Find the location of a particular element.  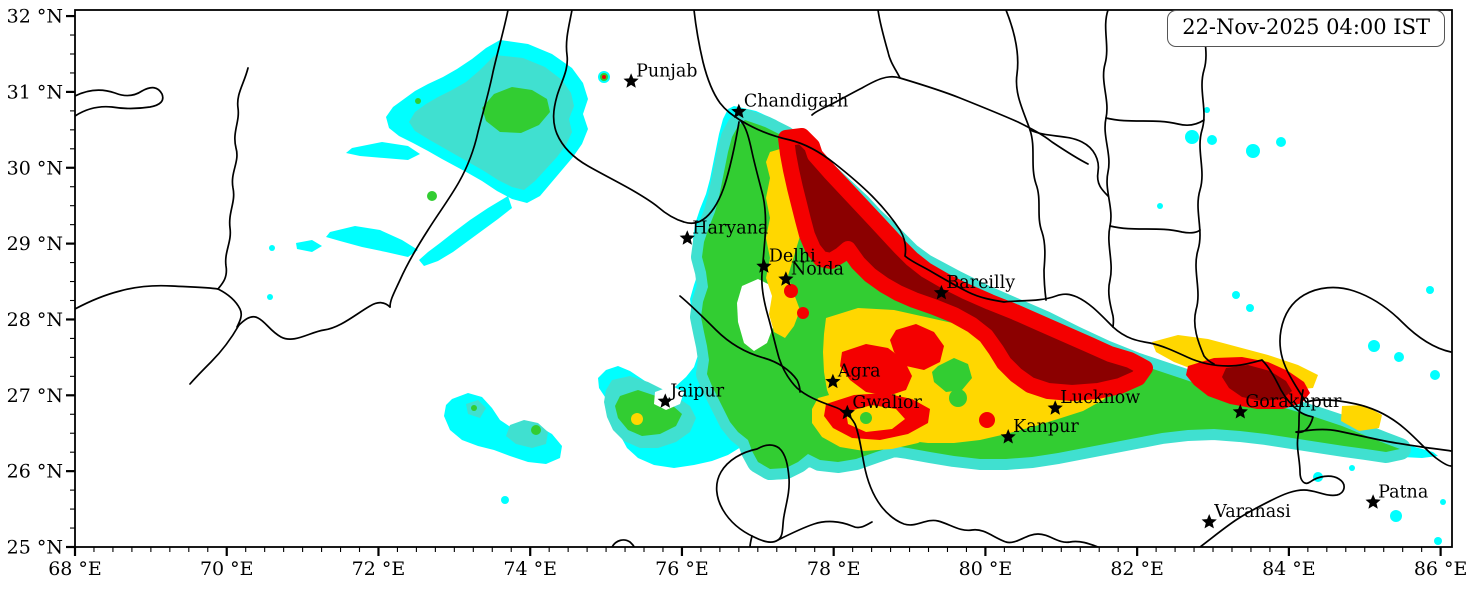

x-tick-label: 82 °E is located at coordinates (1137, 569).